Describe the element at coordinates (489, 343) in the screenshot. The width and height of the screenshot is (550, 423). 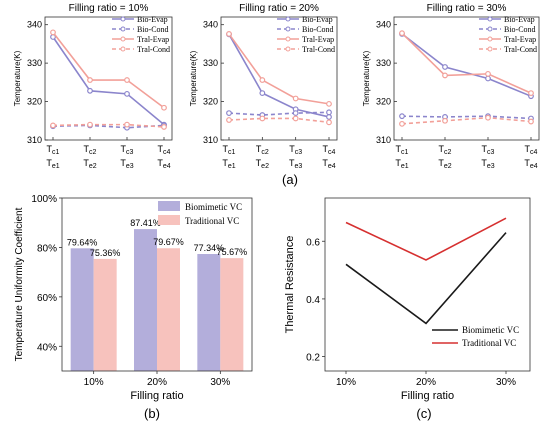
I see `legend-label: Traditional VC` at that location.